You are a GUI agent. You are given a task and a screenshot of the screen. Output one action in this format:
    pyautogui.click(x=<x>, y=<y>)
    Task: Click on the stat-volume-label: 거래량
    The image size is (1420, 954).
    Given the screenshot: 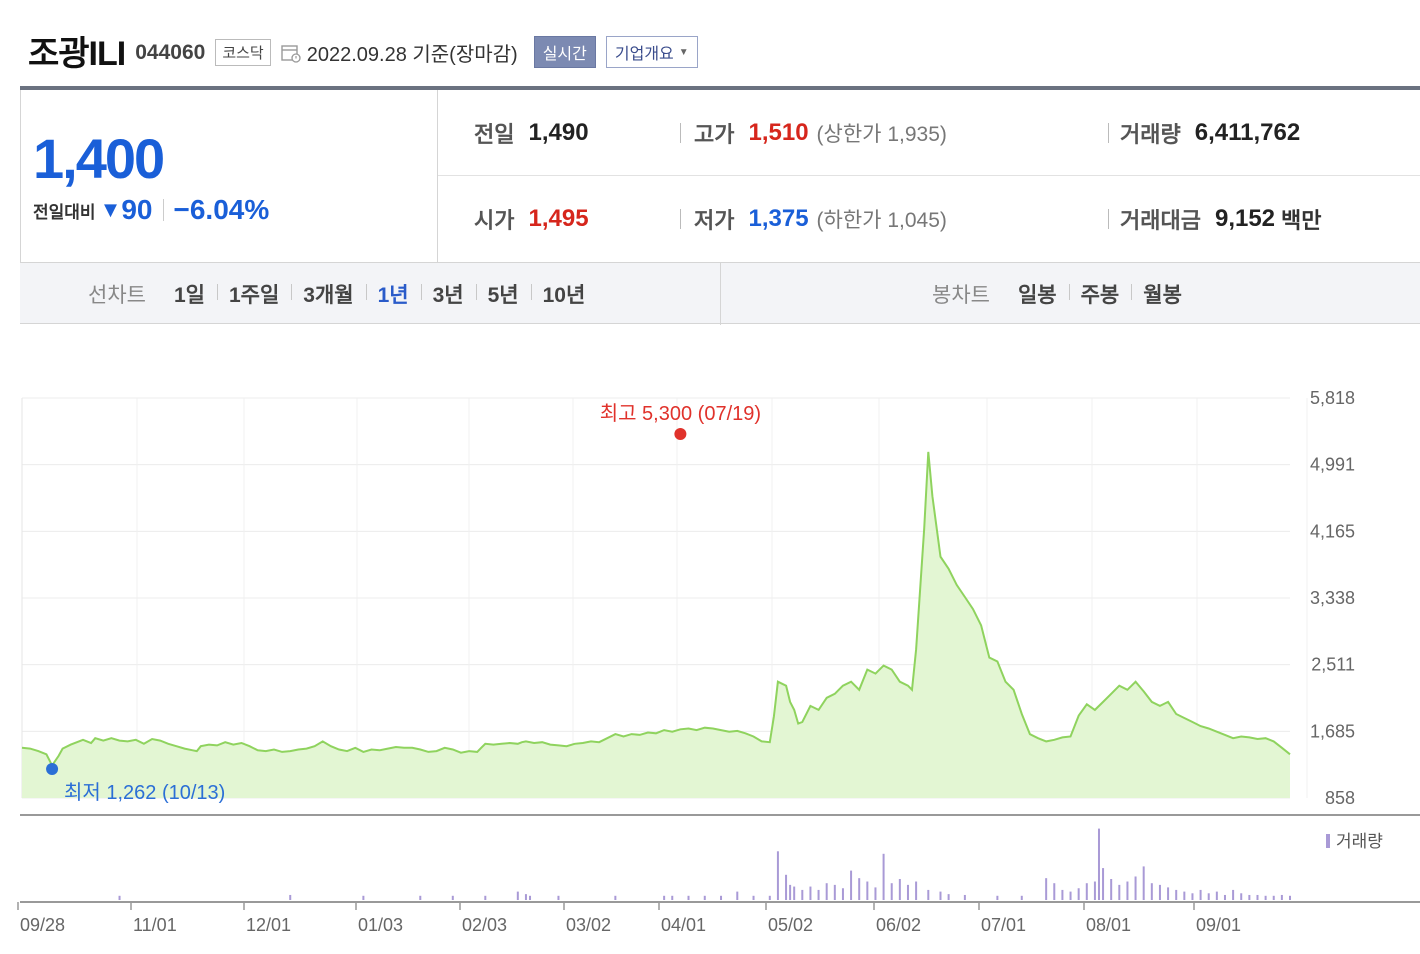 What is the action you would take?
    pyautogui.click(x=1150, y=134)
    